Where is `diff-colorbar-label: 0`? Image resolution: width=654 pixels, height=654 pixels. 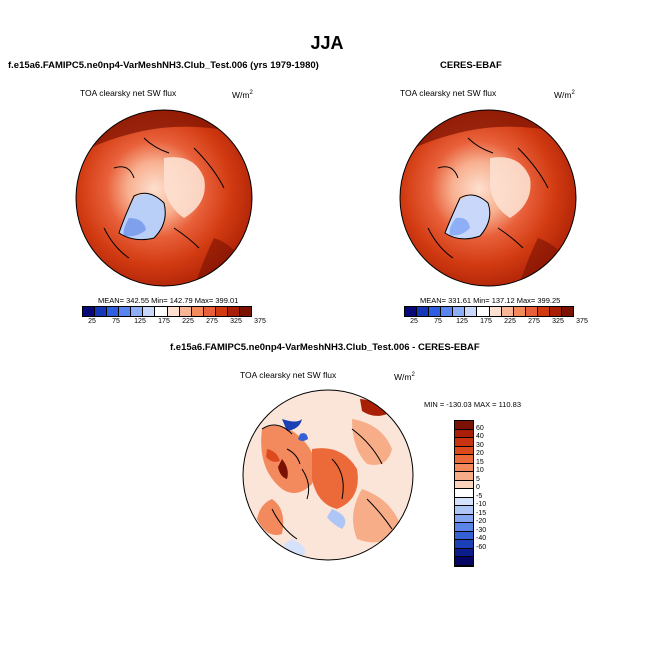
diff-colorbar-label: 0 is located at coordinates (478, 487).